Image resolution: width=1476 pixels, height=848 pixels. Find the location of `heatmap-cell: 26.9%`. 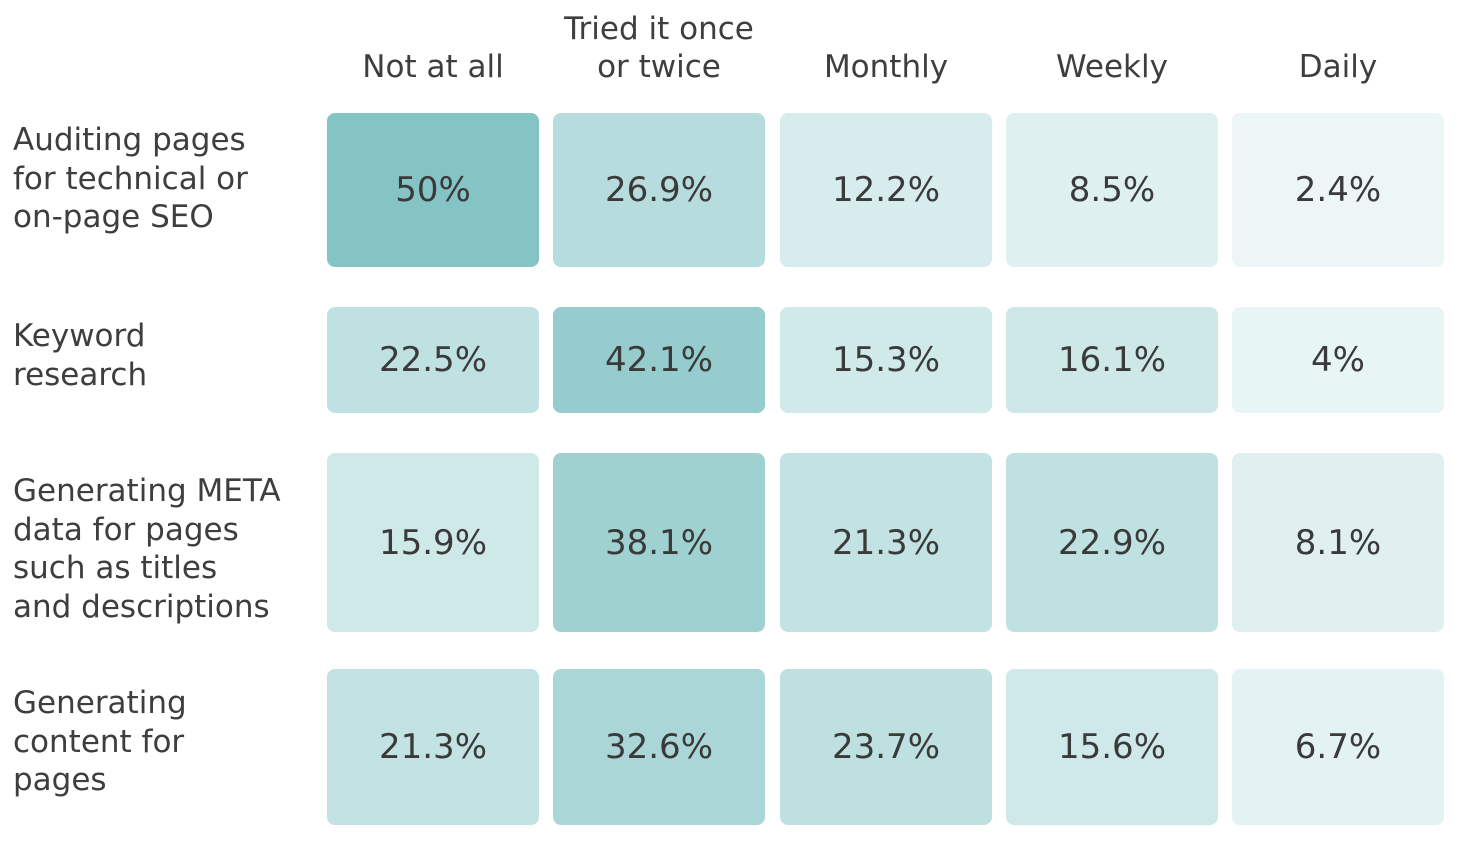

heatmap-cell: 26.9% is located at coordinates (659, 190).